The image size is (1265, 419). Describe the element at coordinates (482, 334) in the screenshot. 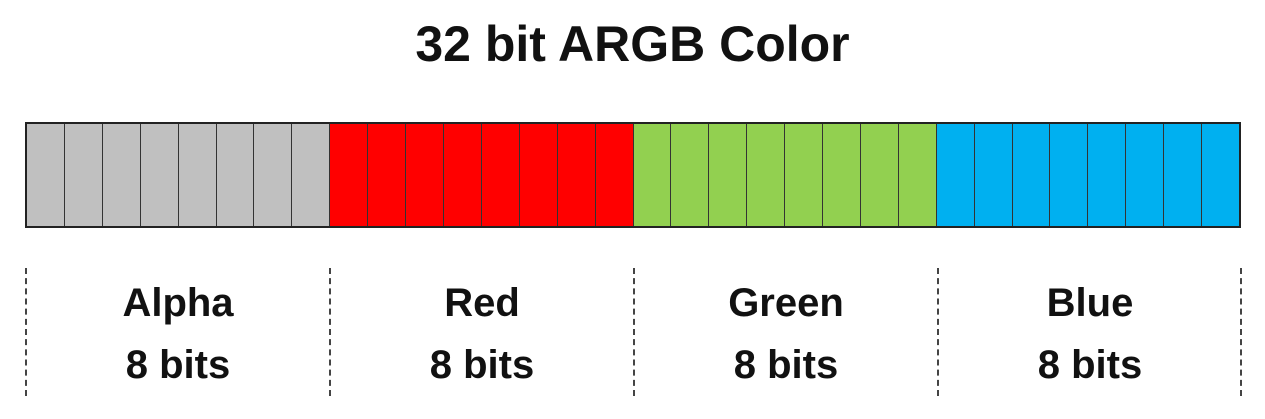

I see `channel-label-red: Red 8 bits` at that location.